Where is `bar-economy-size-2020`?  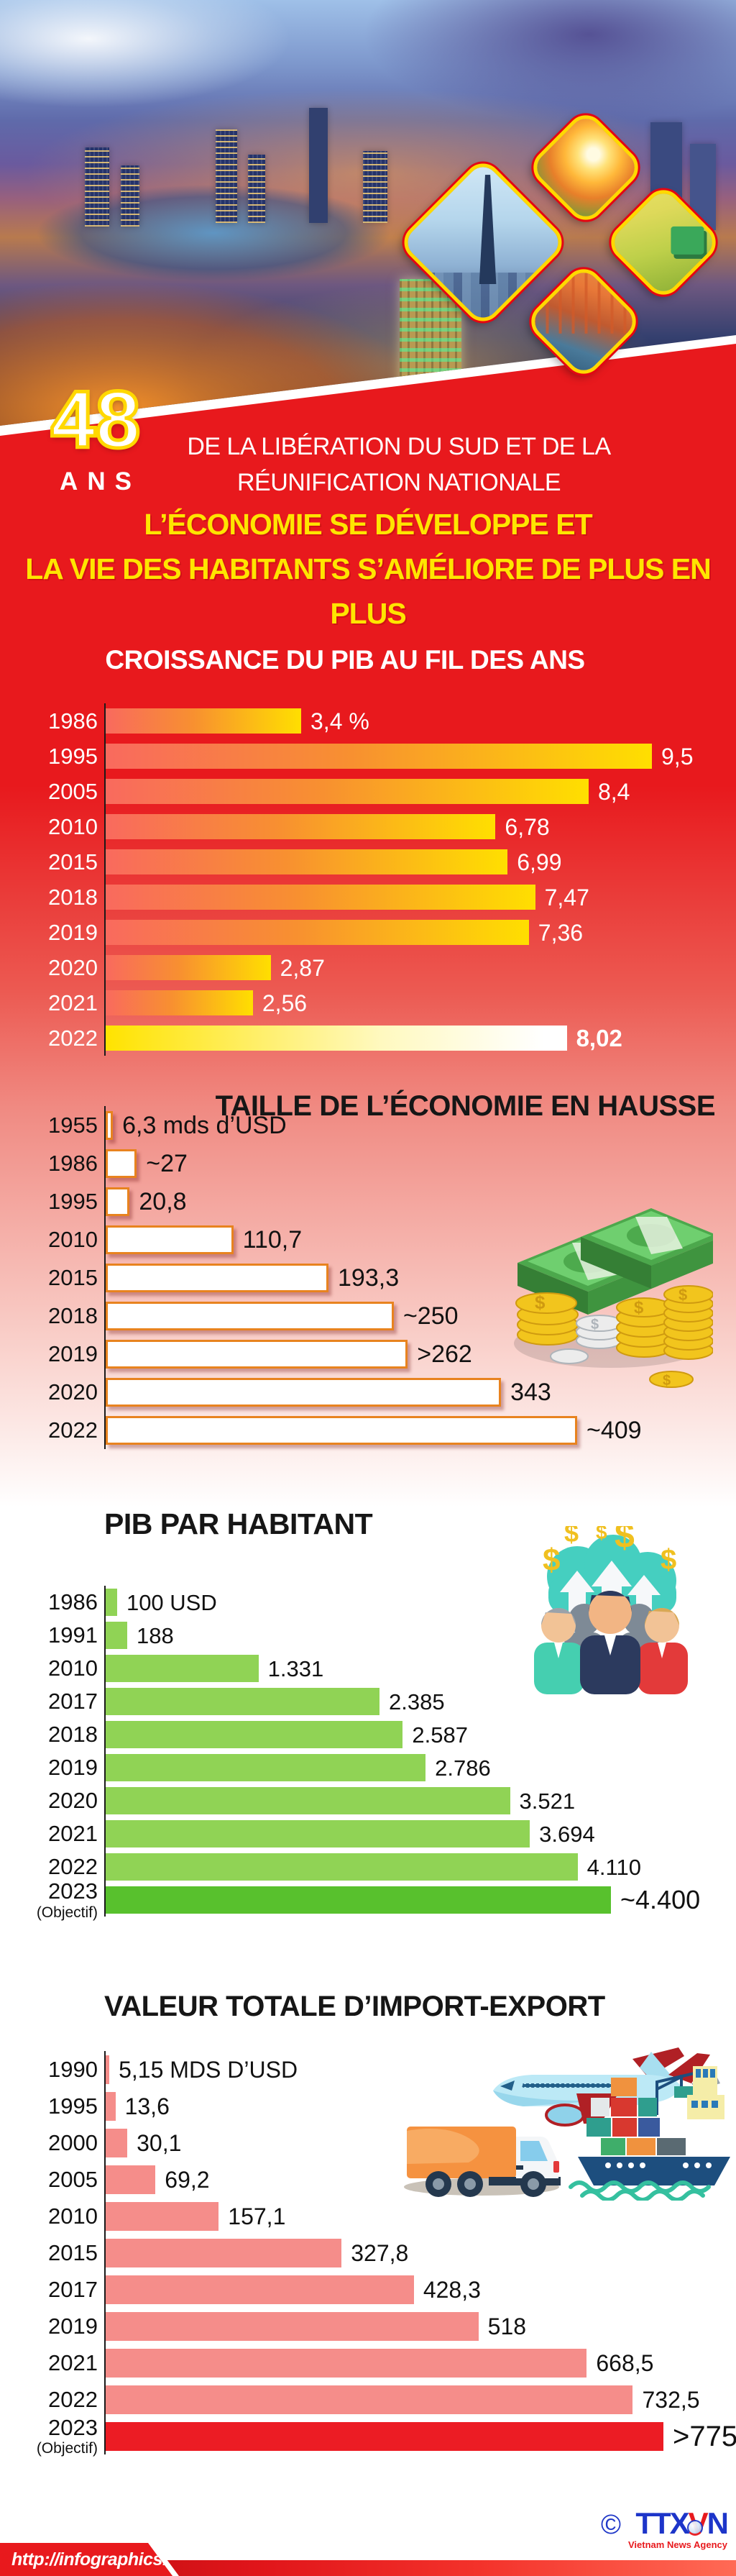 bar-economy-size-2020 is located at coordinates (304, 1392).